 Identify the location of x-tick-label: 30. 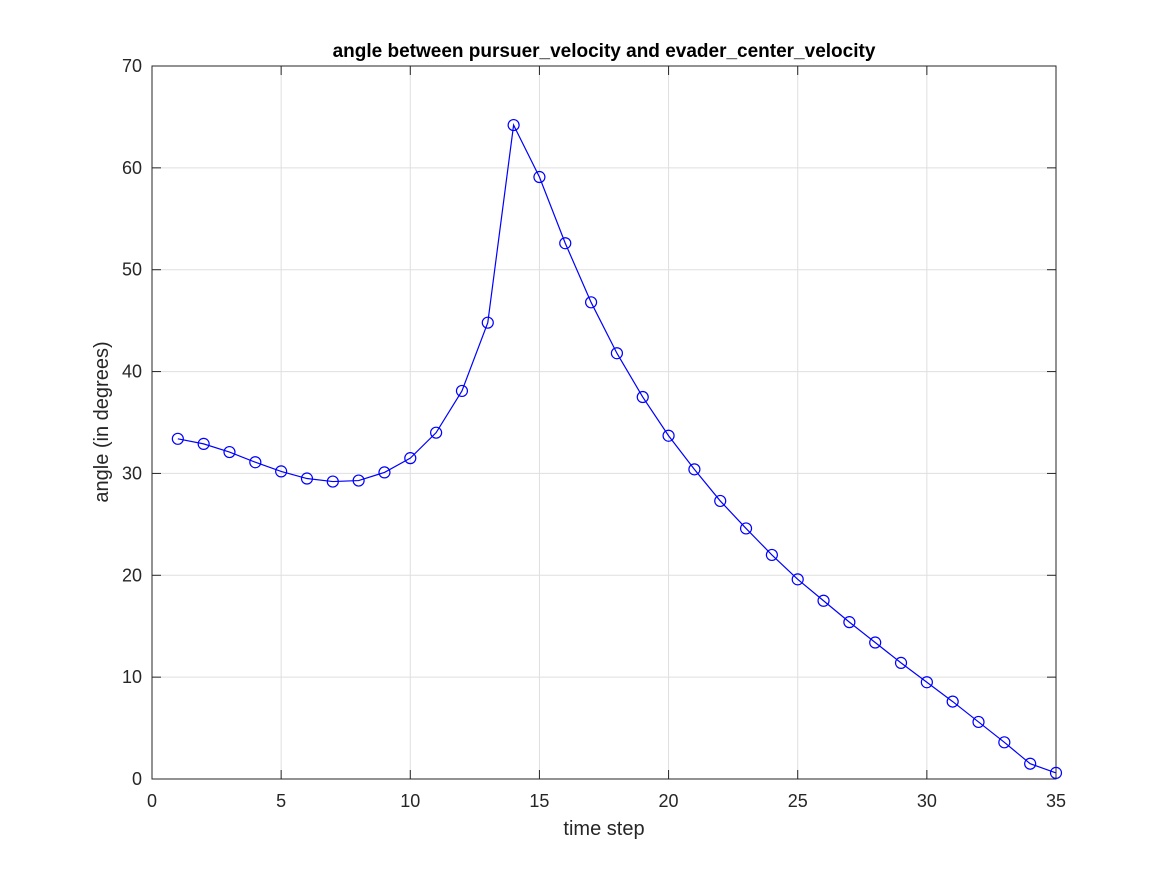
(927, 801).